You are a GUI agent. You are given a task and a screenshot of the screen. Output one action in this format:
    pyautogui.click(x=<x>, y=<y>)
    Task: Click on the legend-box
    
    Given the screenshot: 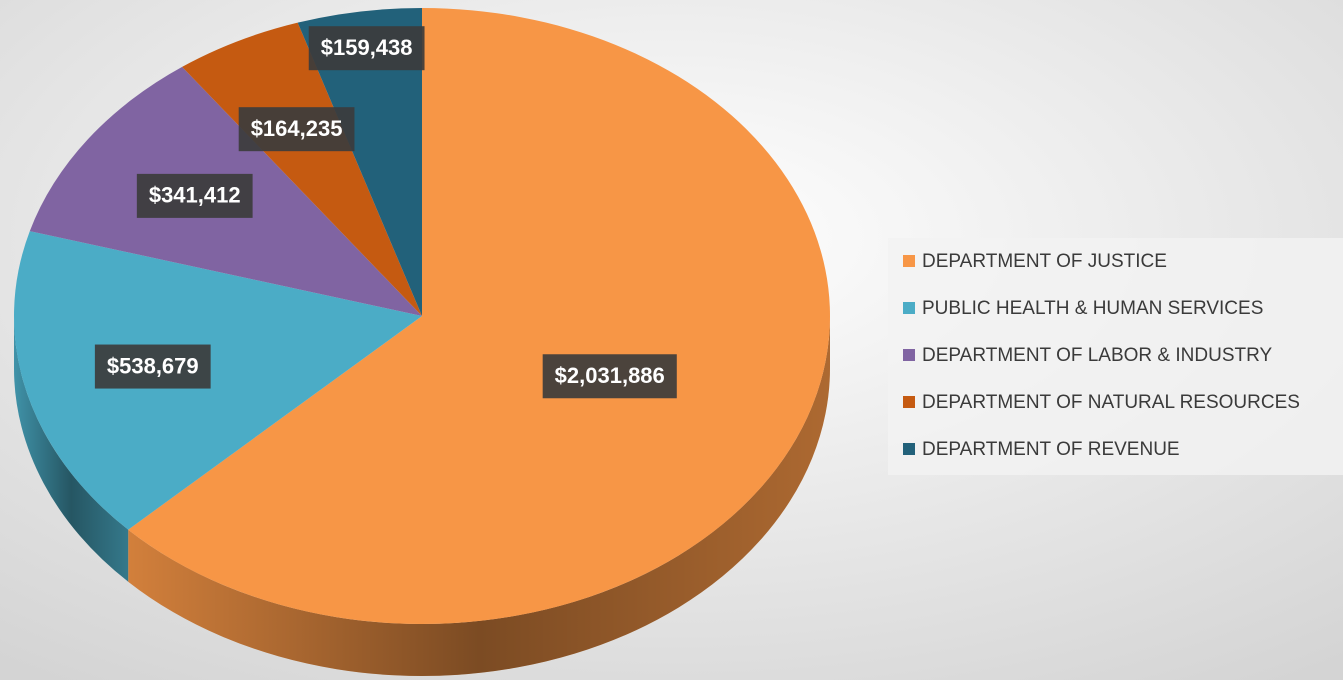 What is the action you would take?
    pyautogui.click(x=1115, y=356)
    